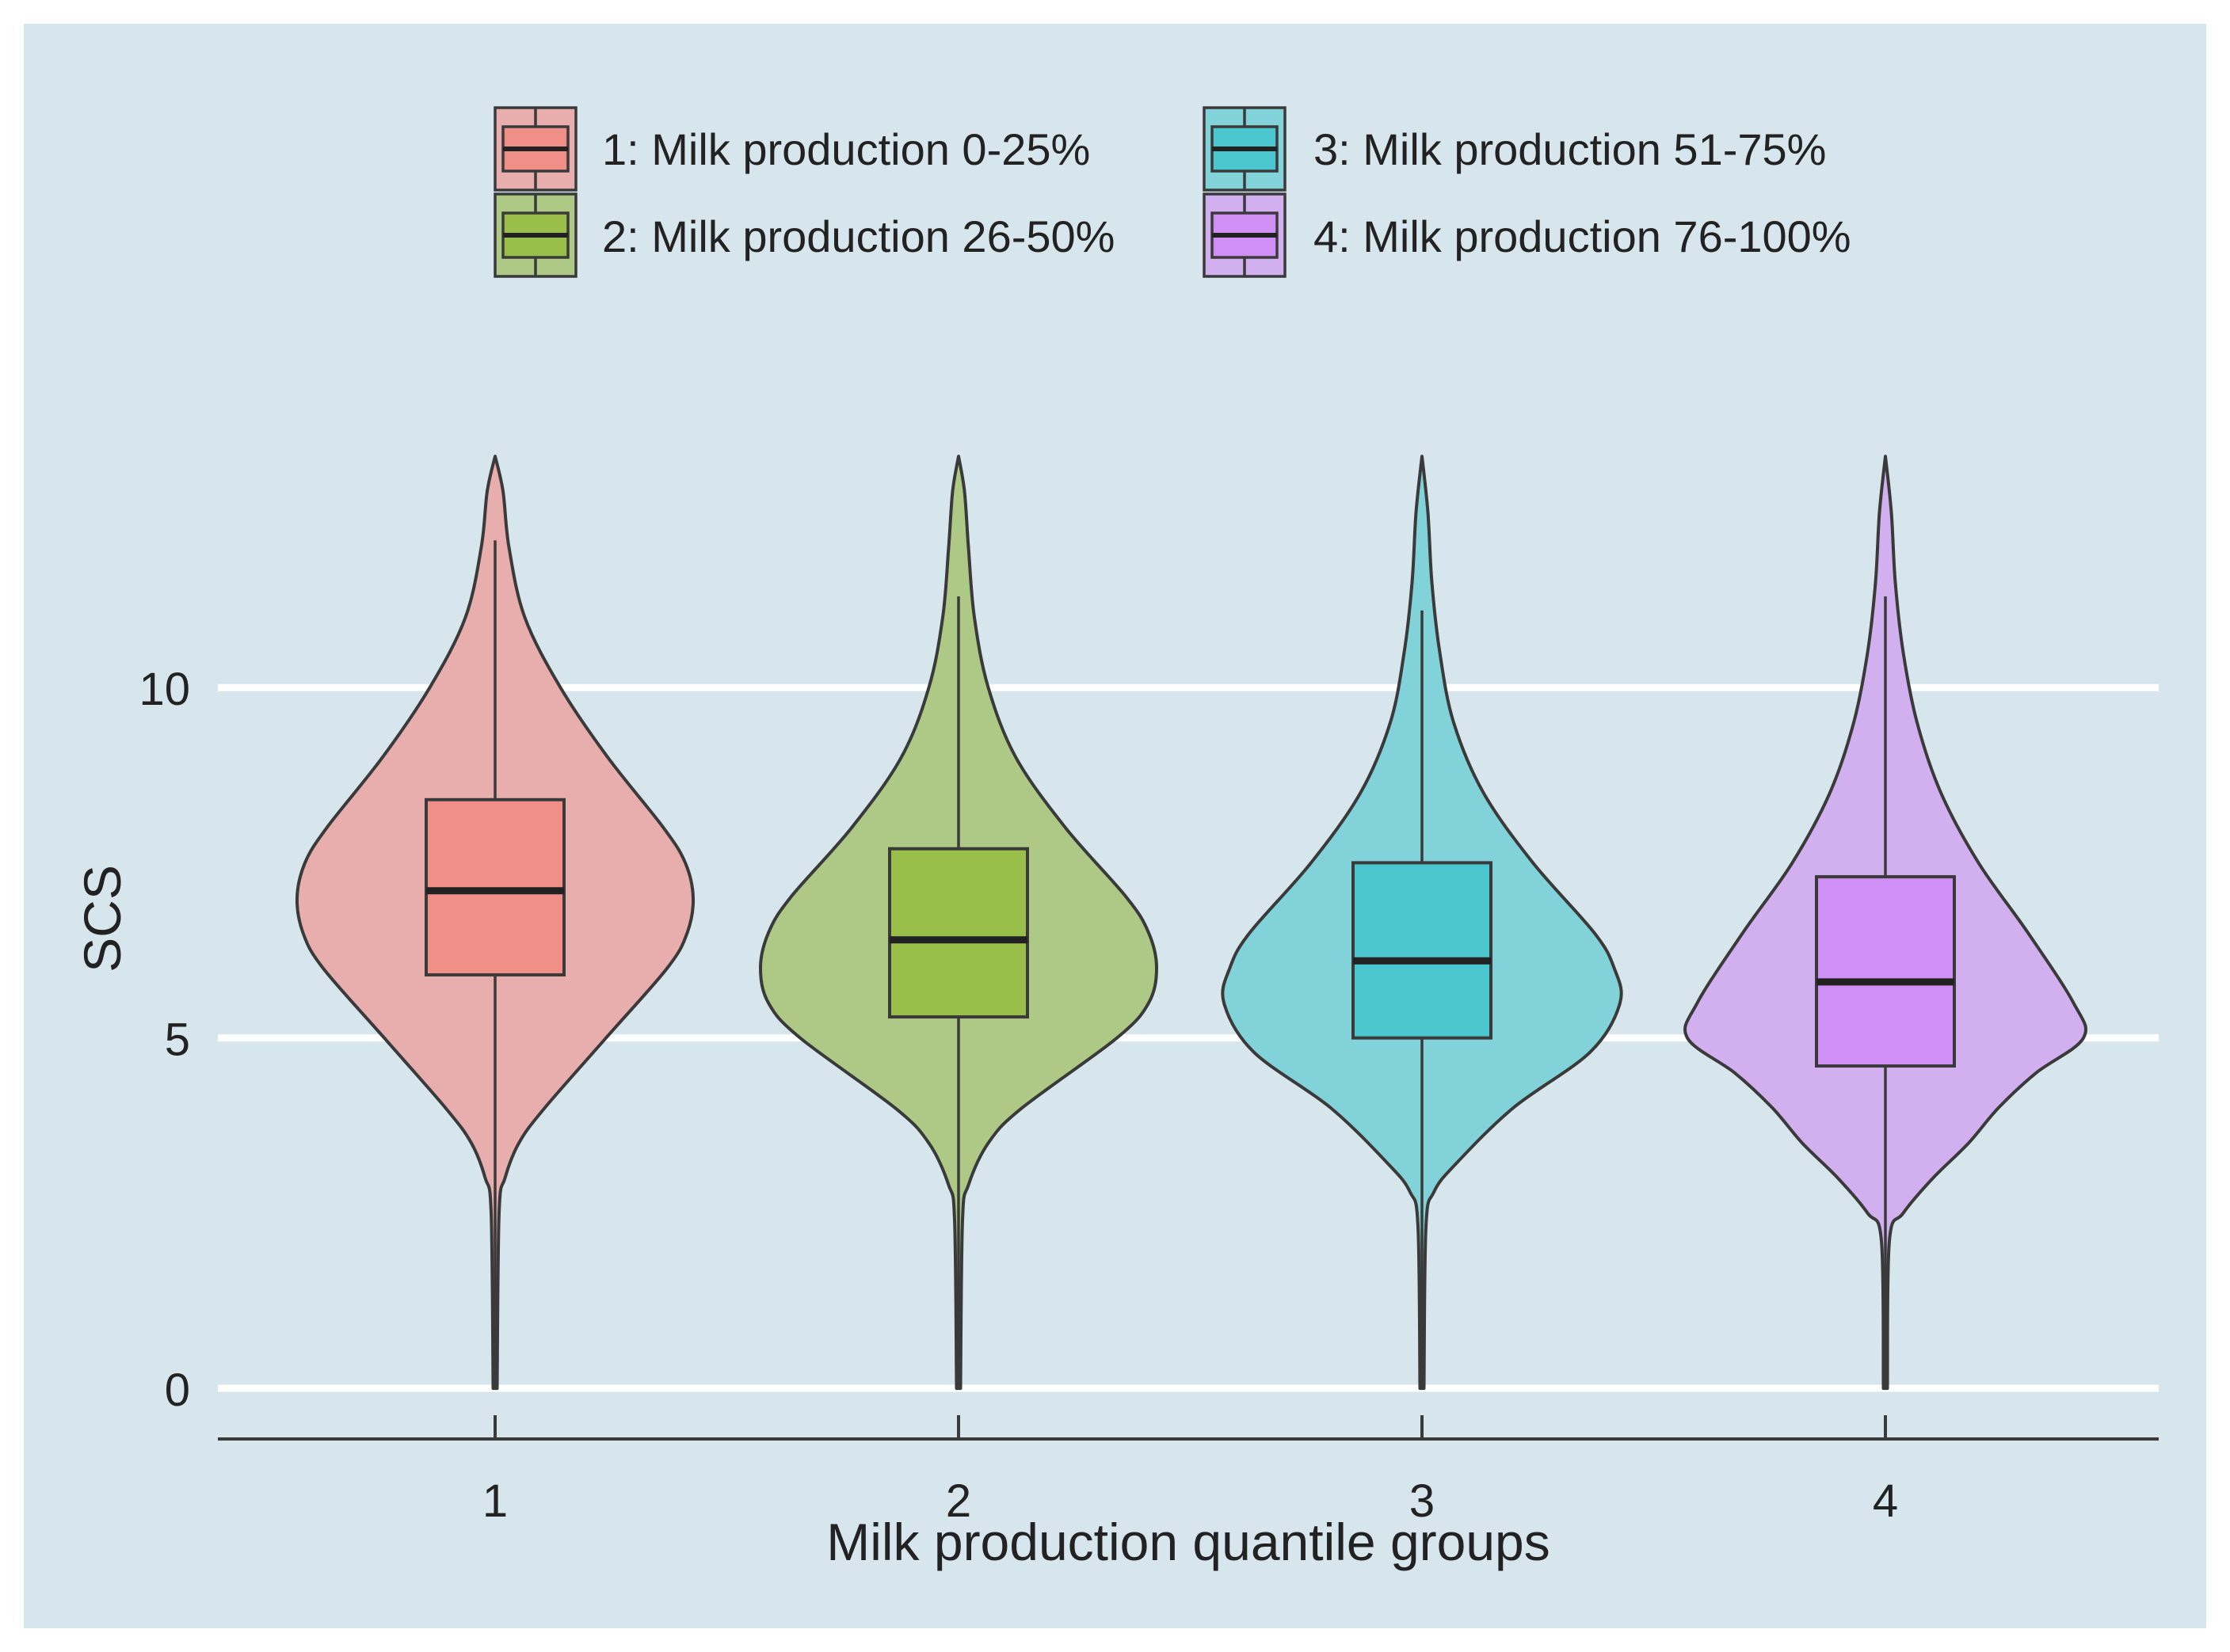 Image resolution: width=2230 pixels, height=1652 pixels. I want to click on legend-item-2: 2: Milk production 26-50%, so click(804, 235).